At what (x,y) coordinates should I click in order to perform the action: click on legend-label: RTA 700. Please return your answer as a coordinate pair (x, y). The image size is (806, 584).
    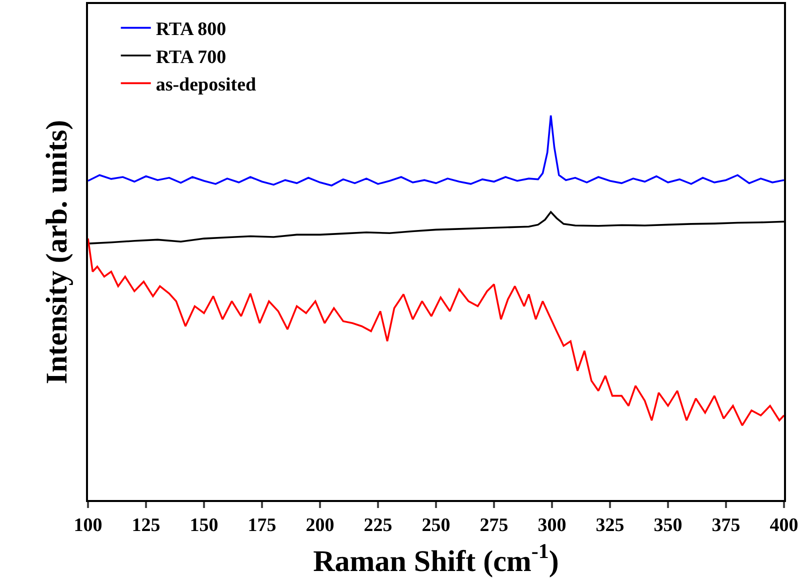
    Looking at the image, I should click on (191, 57).